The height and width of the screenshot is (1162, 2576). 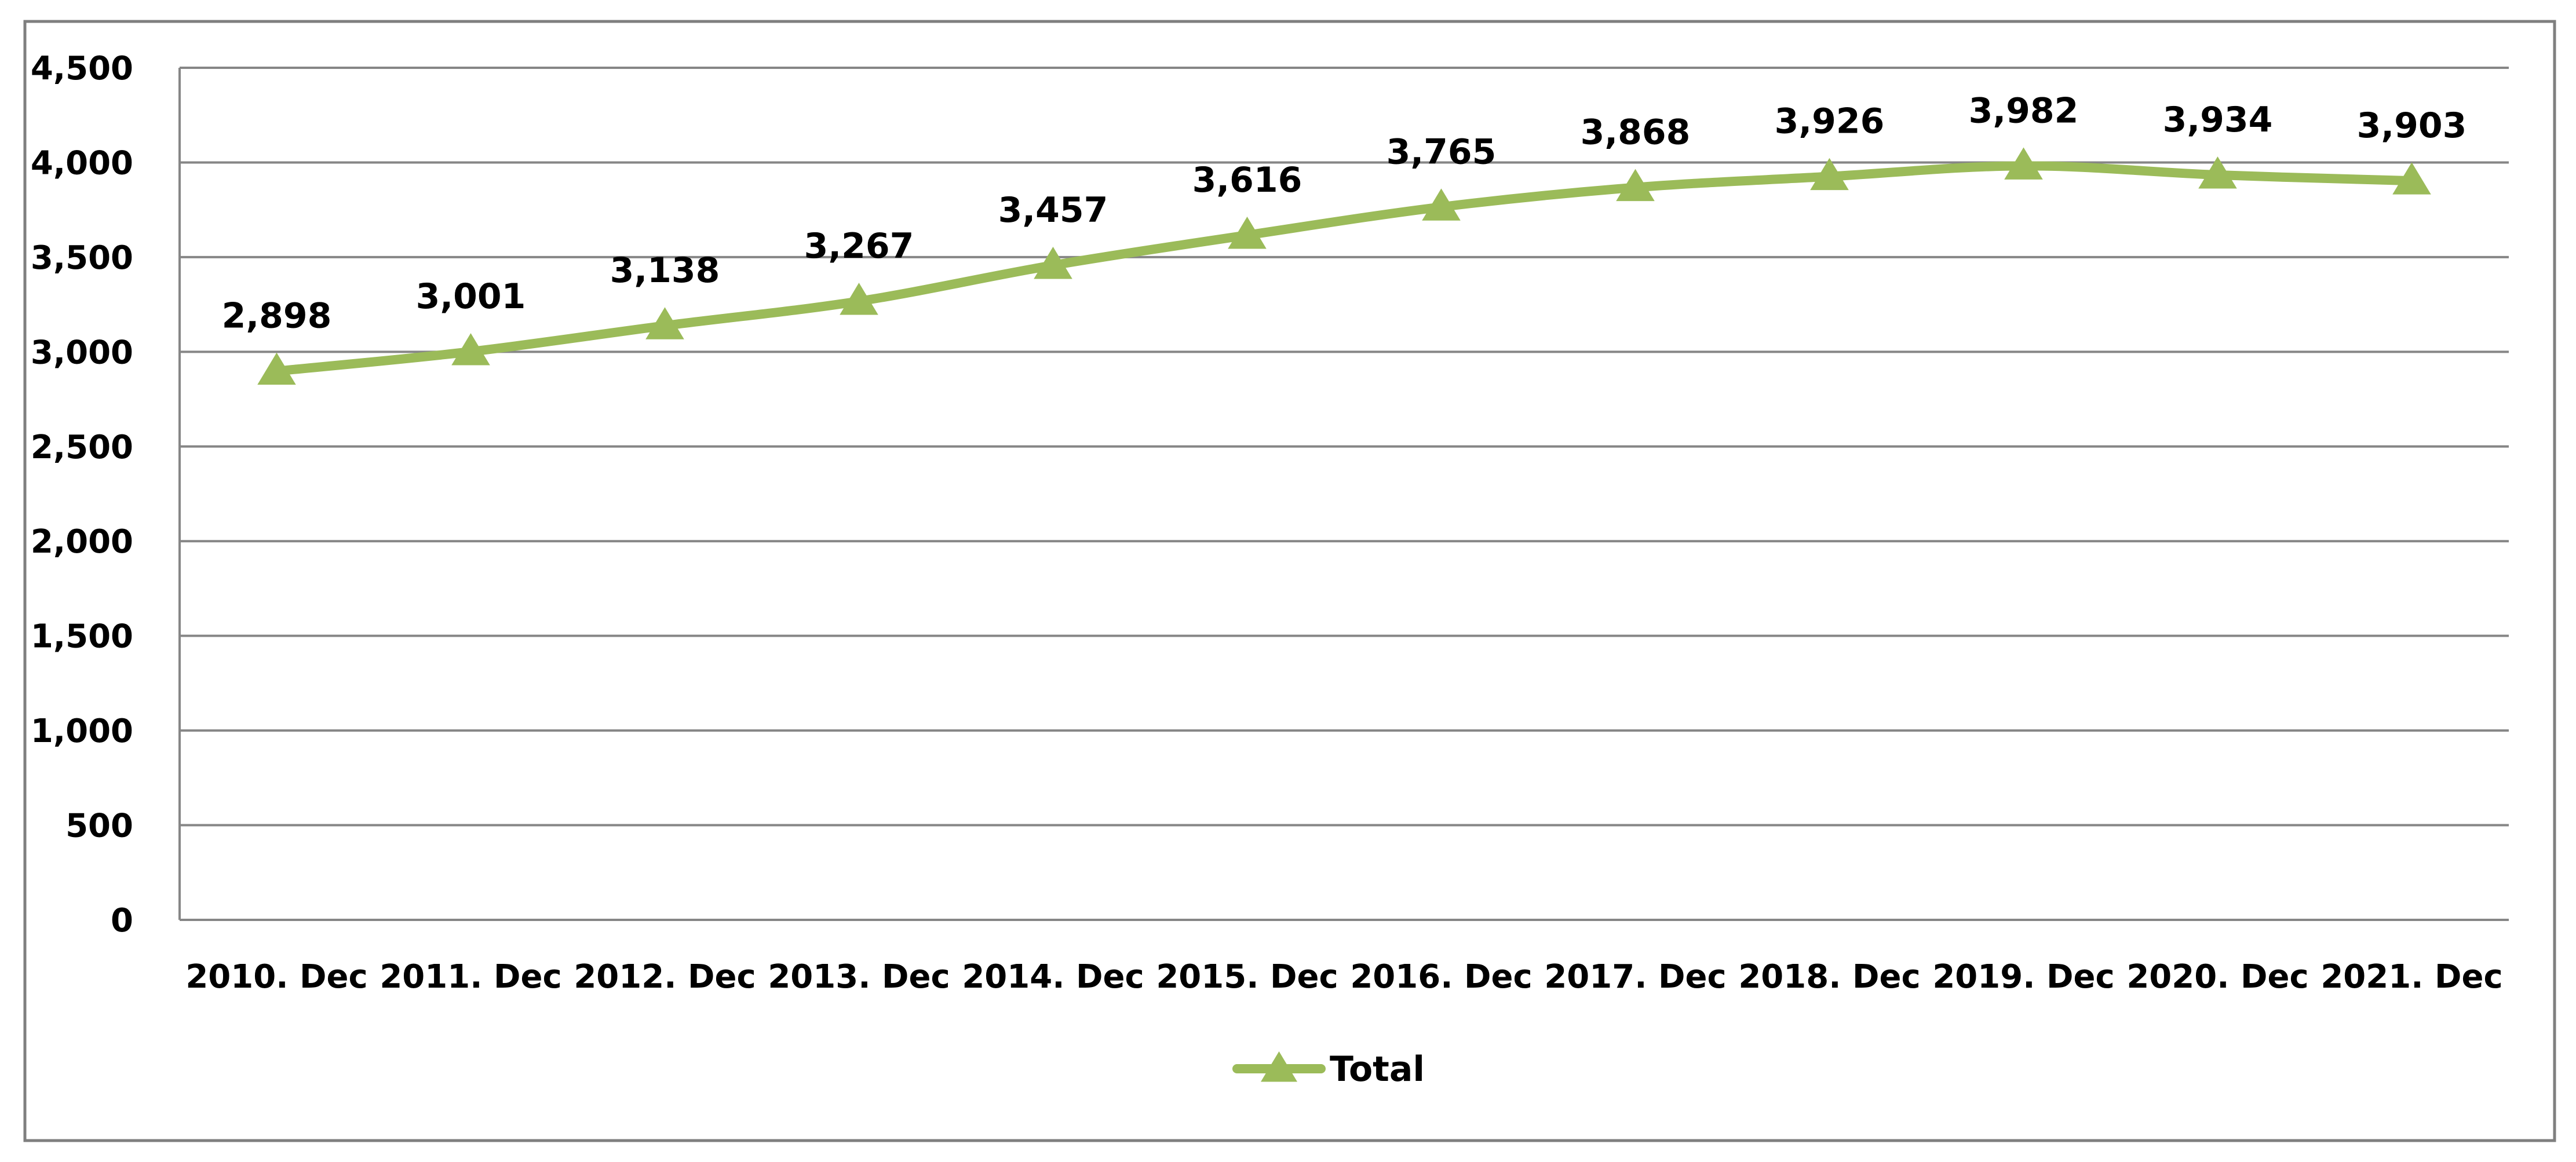 I want to click on y-tick-label: 1,000, so click(x=82, y=731).